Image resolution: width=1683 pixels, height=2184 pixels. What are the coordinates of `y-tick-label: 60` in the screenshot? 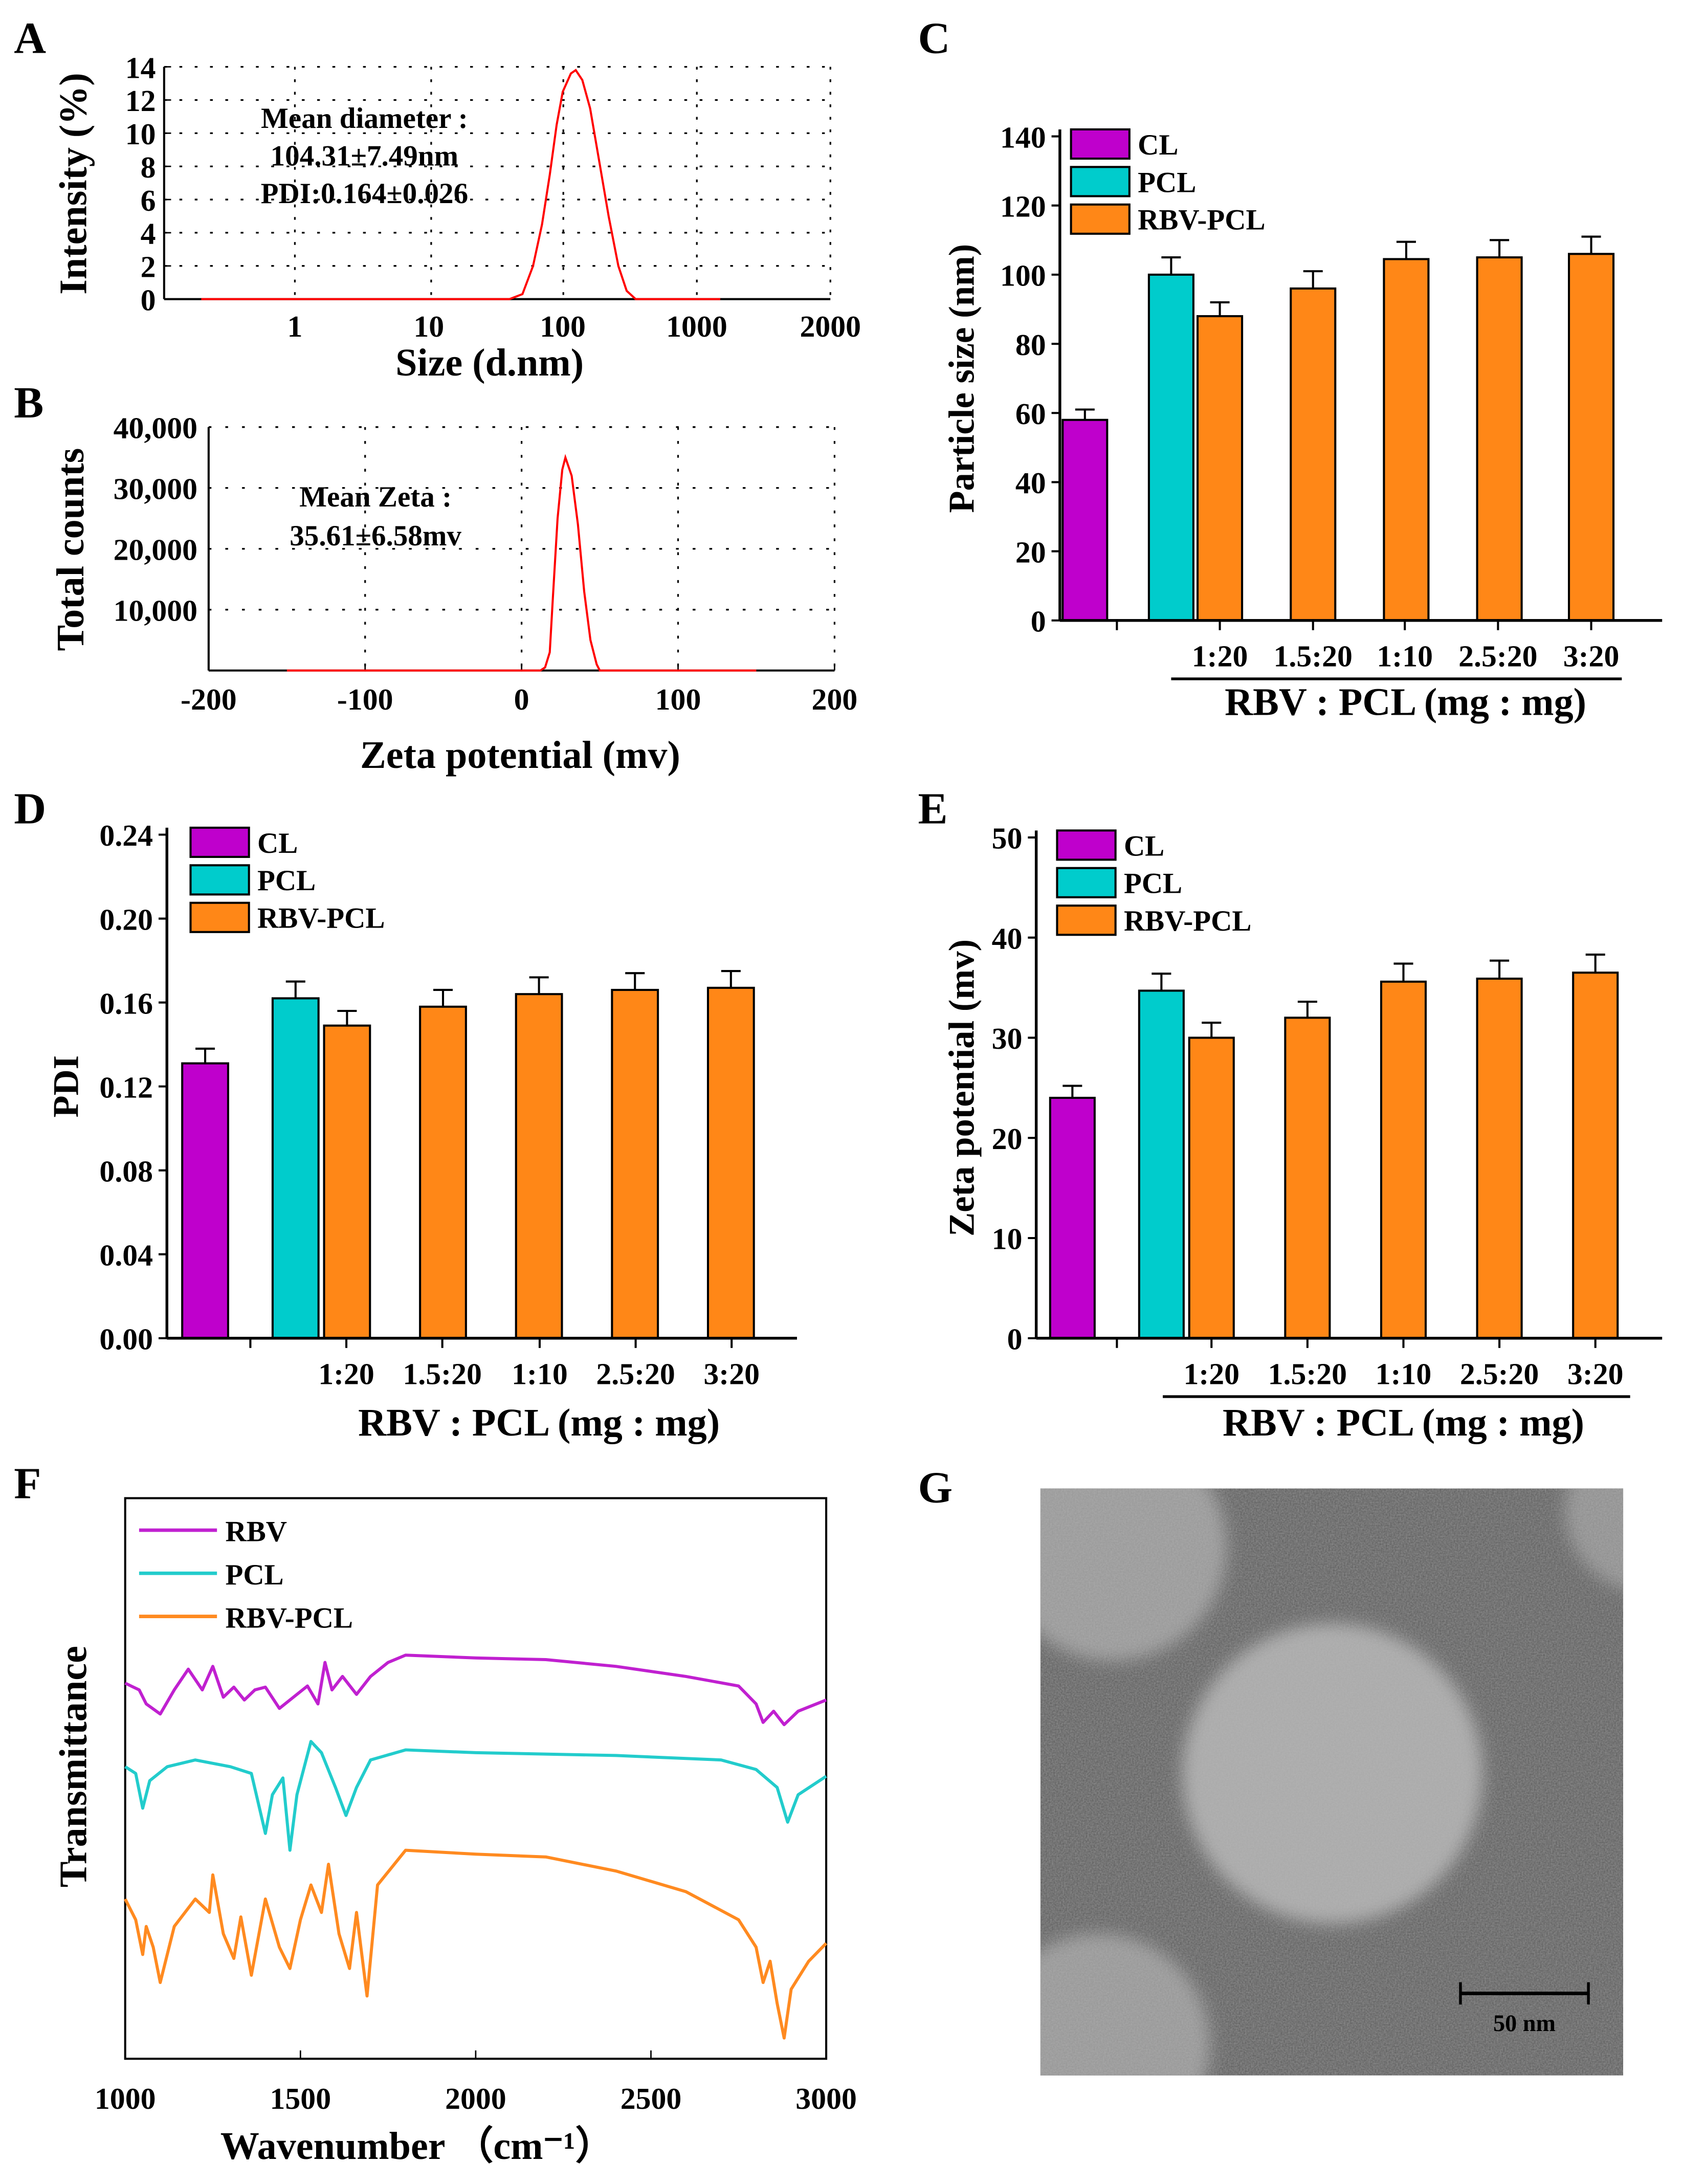 It's located at (1030, 414).